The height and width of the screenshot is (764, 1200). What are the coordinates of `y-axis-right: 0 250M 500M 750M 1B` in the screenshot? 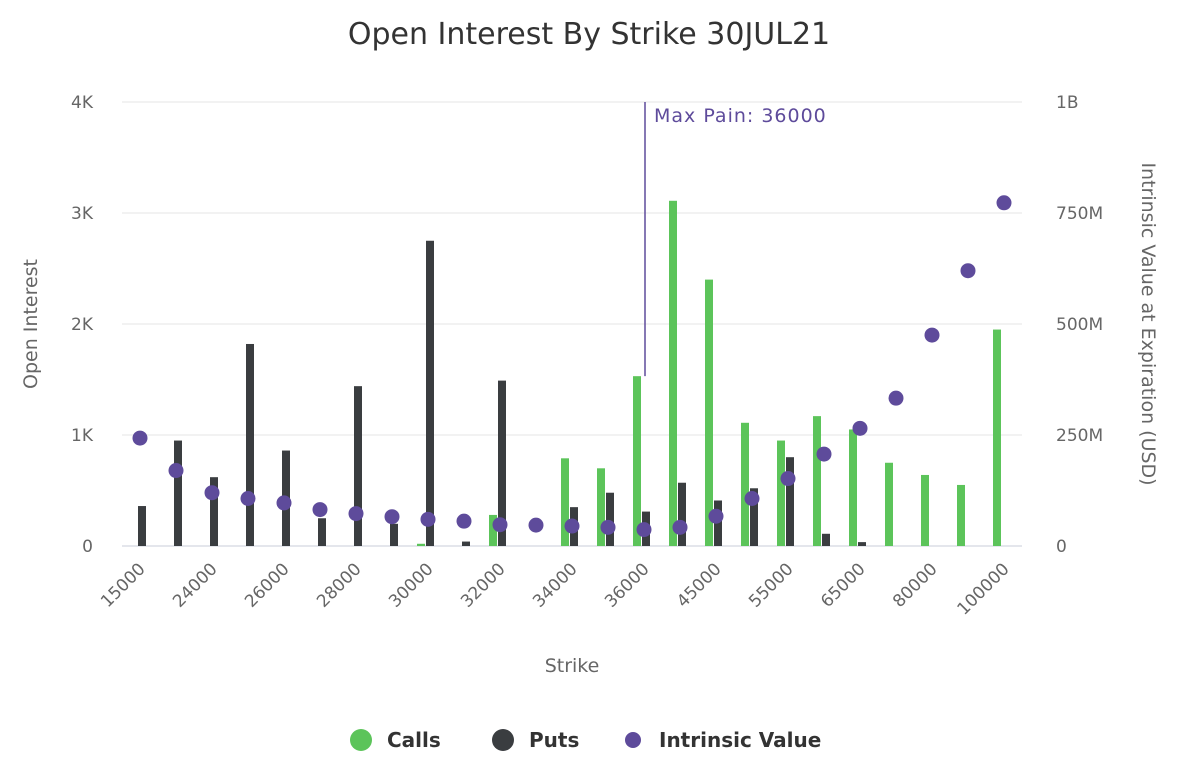 It's located at (1079, 325).